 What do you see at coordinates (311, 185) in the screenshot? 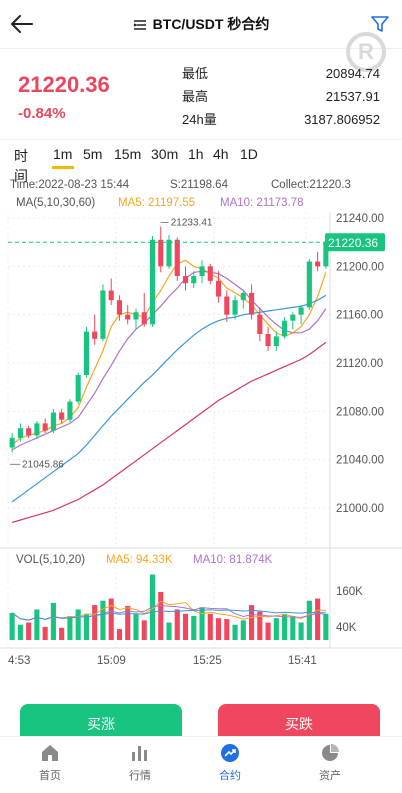
I see `info-collect: Collect:21220.3` at bounding box center [311, 185].